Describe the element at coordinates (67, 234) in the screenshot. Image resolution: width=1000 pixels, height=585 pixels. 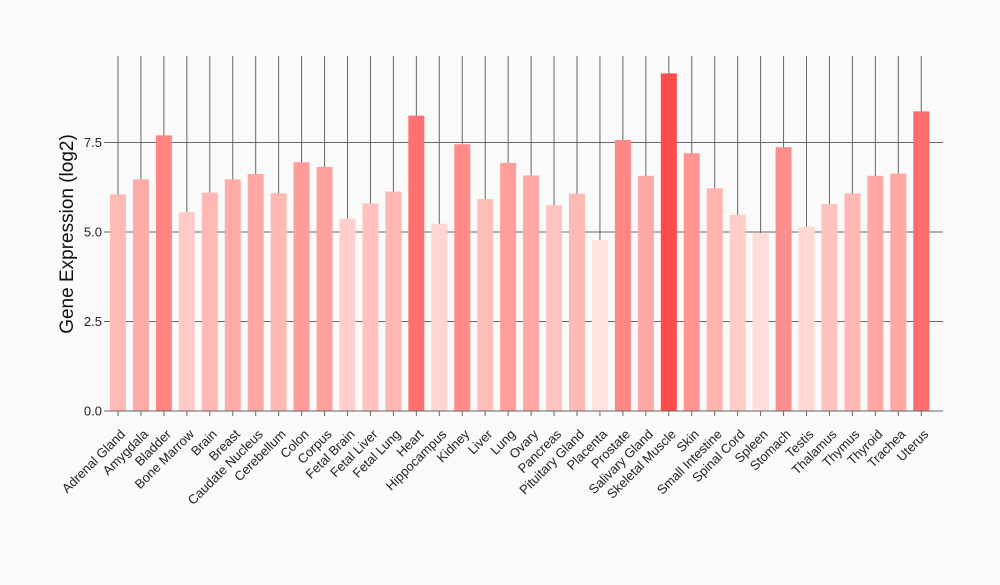
I see `y-axis-label: Gene Expression (log2)` at that location.